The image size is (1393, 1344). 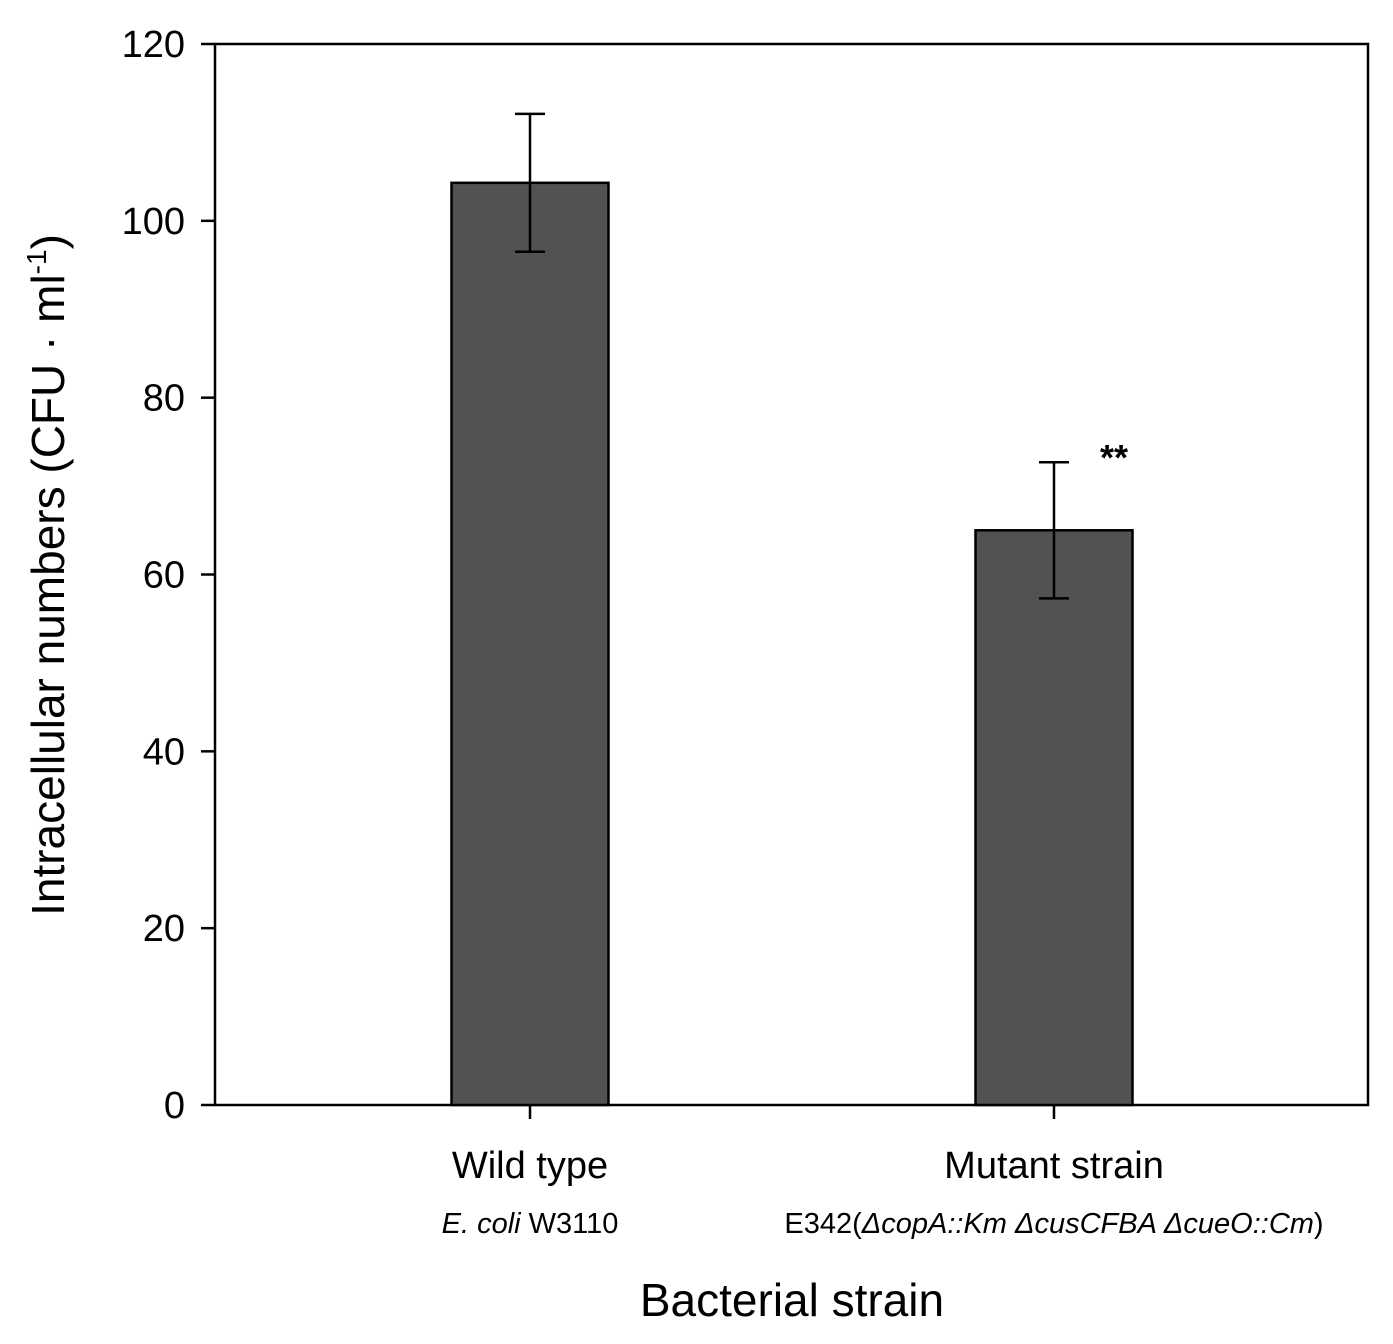 What do you see at coordinates (164, 752) in the screenshot?
I see `y-tick-label: 40` at bounding box center [164, 752].